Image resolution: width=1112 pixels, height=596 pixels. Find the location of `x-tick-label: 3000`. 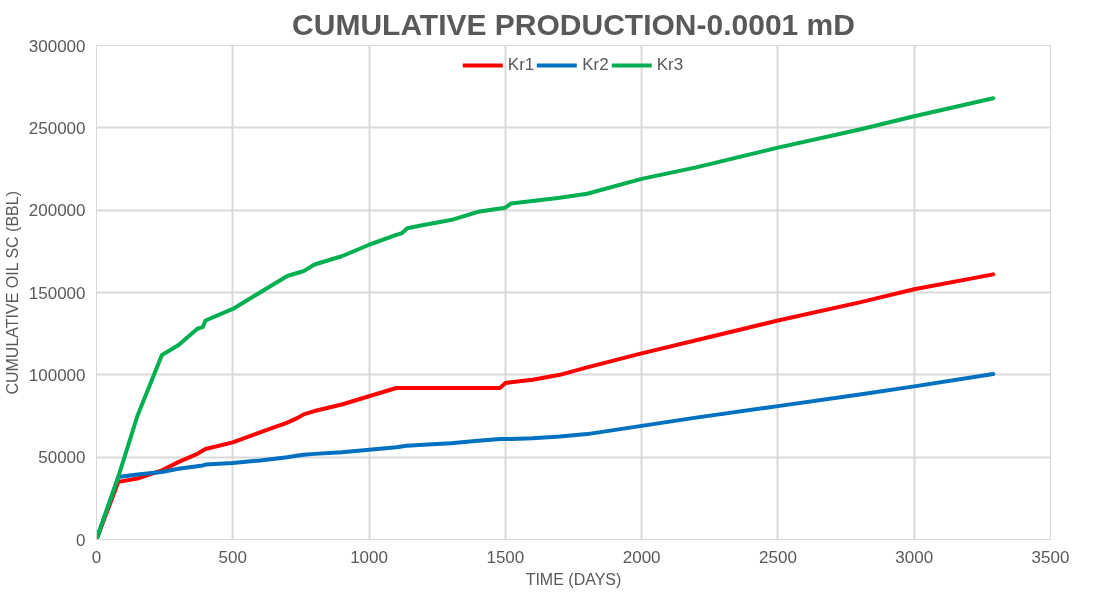

x-tick-label: 3000 is located at coordinates (914, 557).